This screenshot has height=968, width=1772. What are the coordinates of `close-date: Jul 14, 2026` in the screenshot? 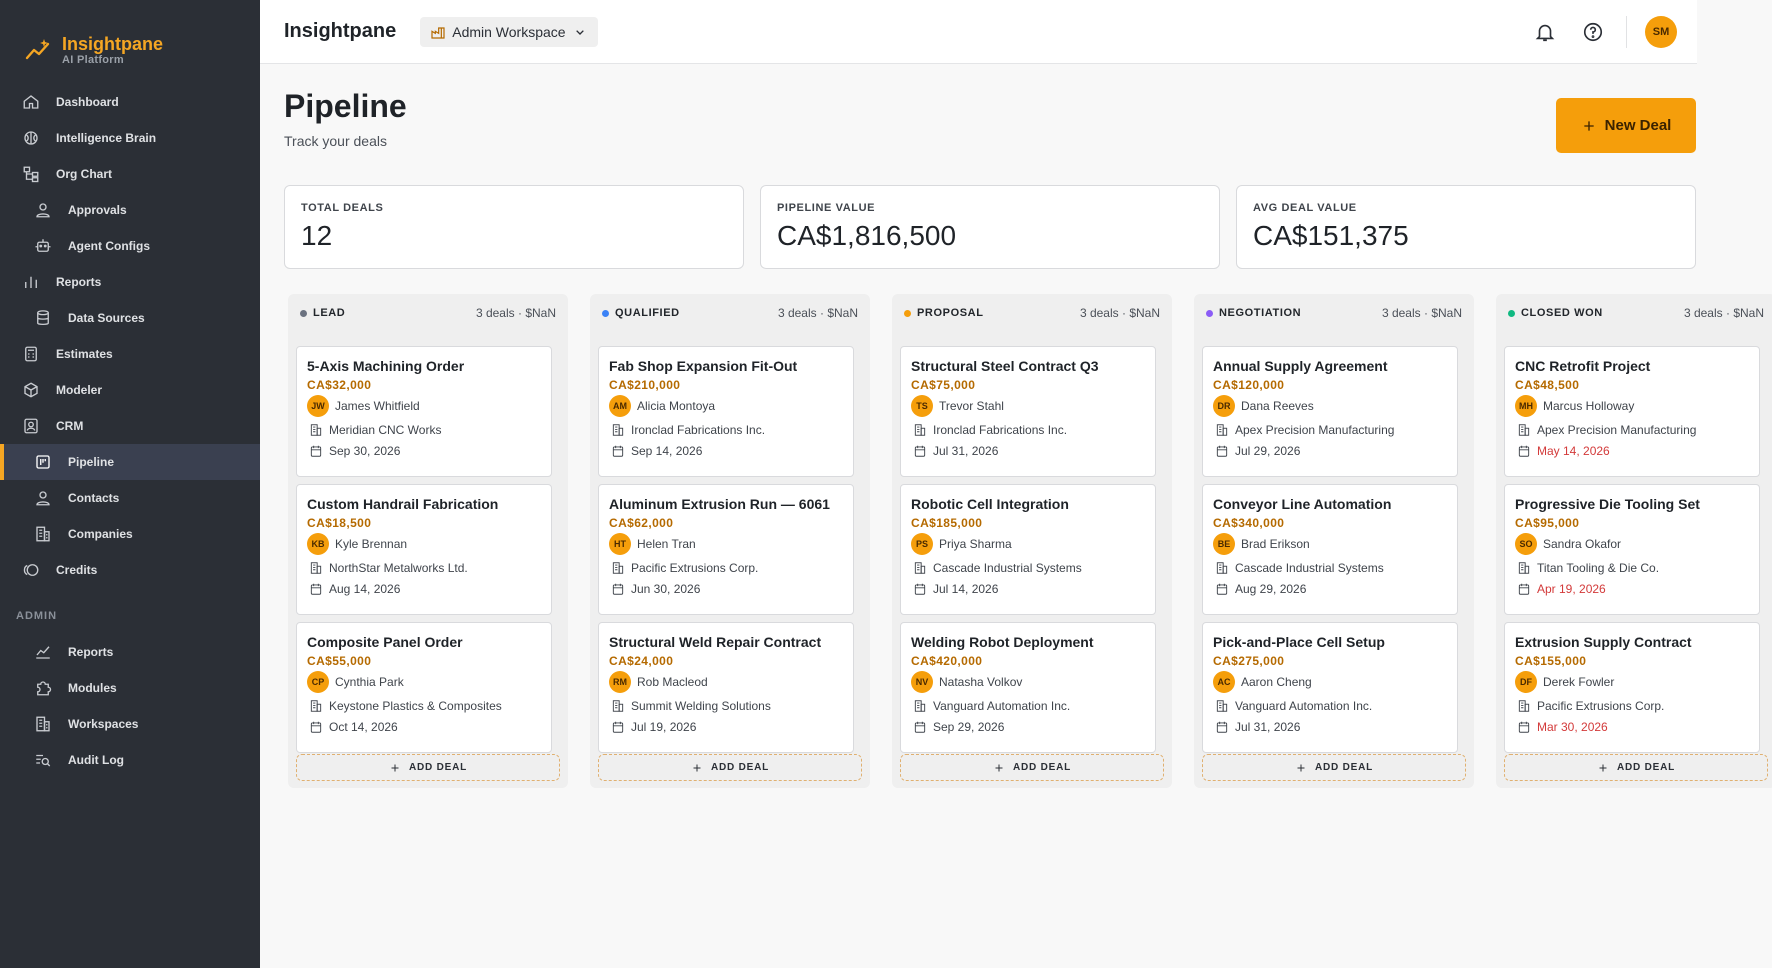 It's located at (966, 589).